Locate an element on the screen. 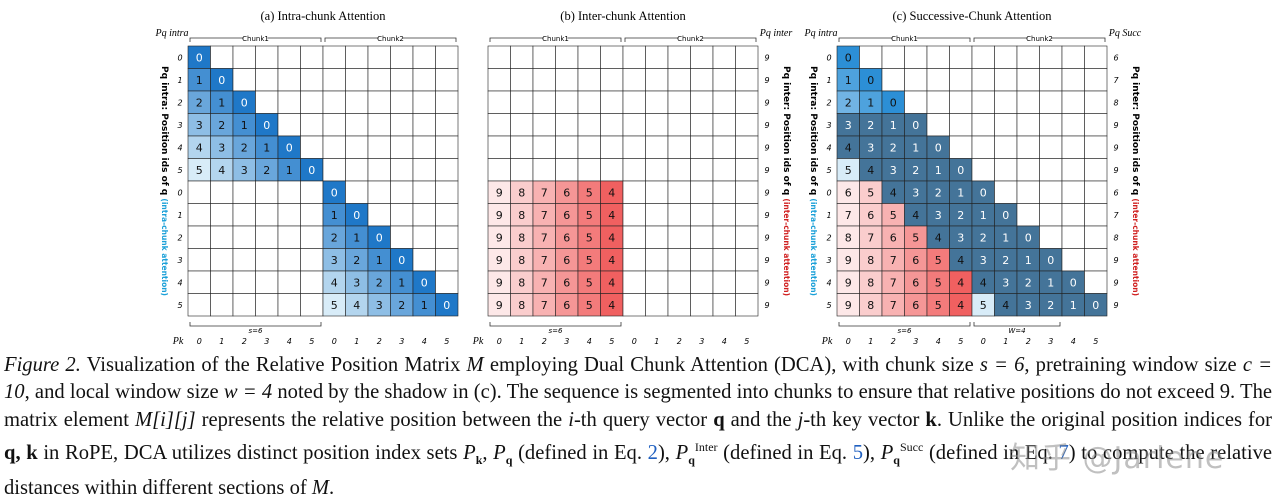  cell-r1-c4 is located at coordinates (938, 80).